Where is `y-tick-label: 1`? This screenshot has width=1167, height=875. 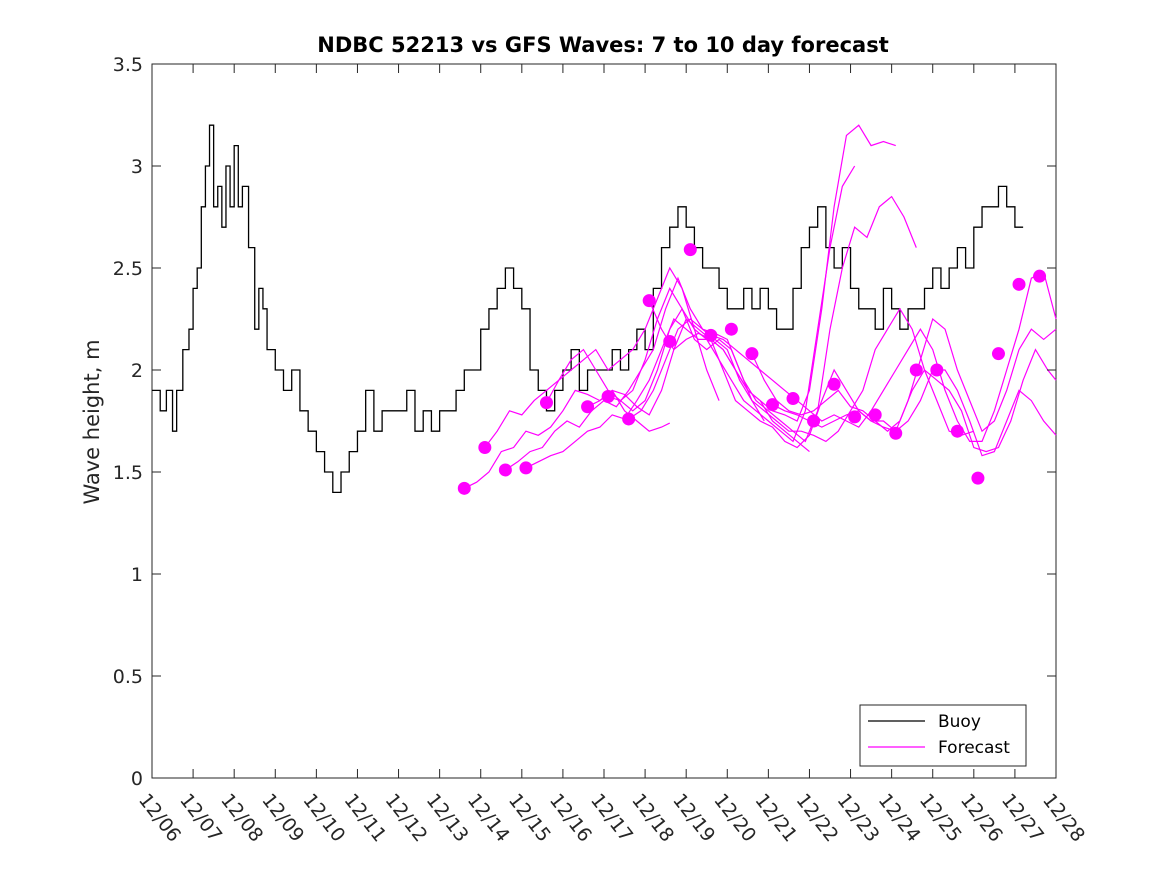 y-tick-label: 1 is located at coordinates (137, 575).